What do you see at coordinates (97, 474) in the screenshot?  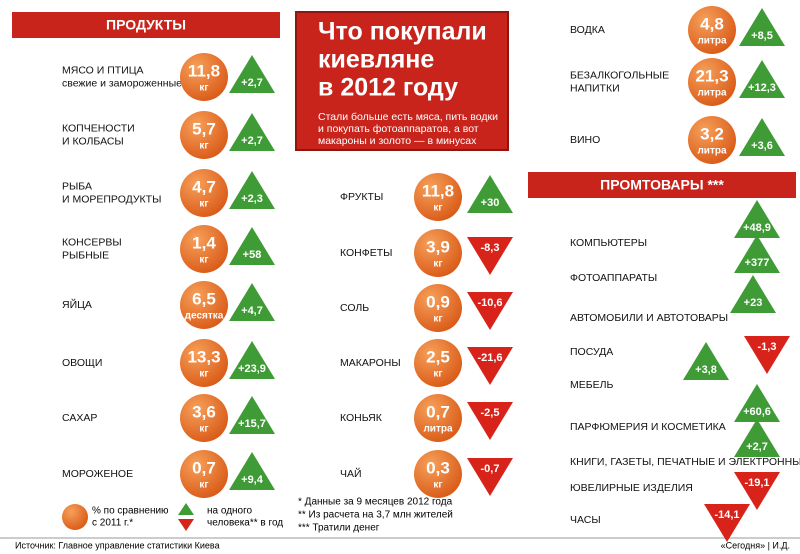 I see `item-name: МОРОЖЕНОЕ` at bounding box center [97, 474].